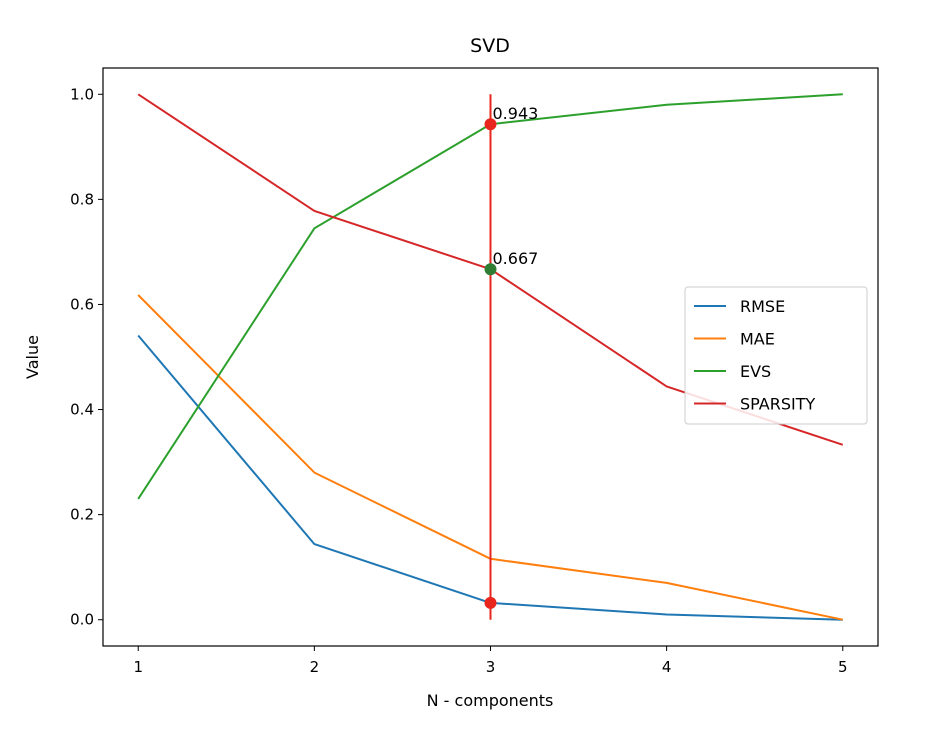  I want to click on y-tick-label: 0.2, so click(82, 515).